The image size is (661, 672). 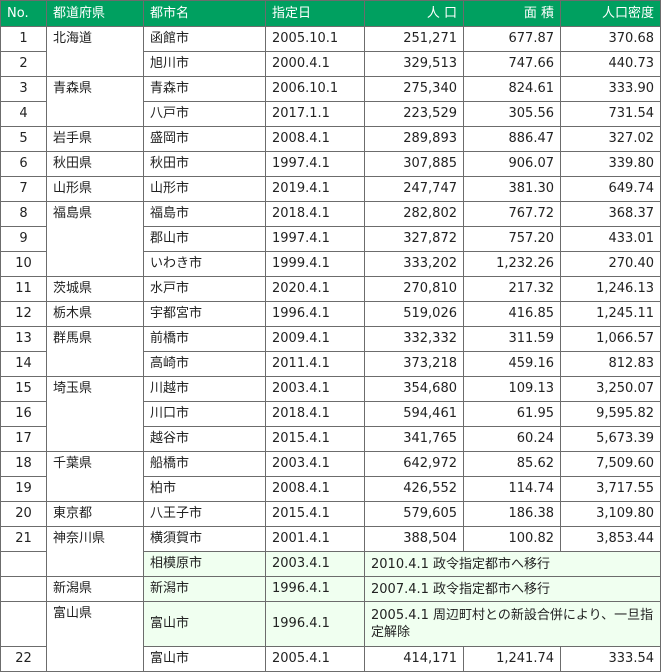 What do you see at coordinates (204, 464) in the screenshot?
I see `row-city: 船橋市` at bounding box center [204, 464].